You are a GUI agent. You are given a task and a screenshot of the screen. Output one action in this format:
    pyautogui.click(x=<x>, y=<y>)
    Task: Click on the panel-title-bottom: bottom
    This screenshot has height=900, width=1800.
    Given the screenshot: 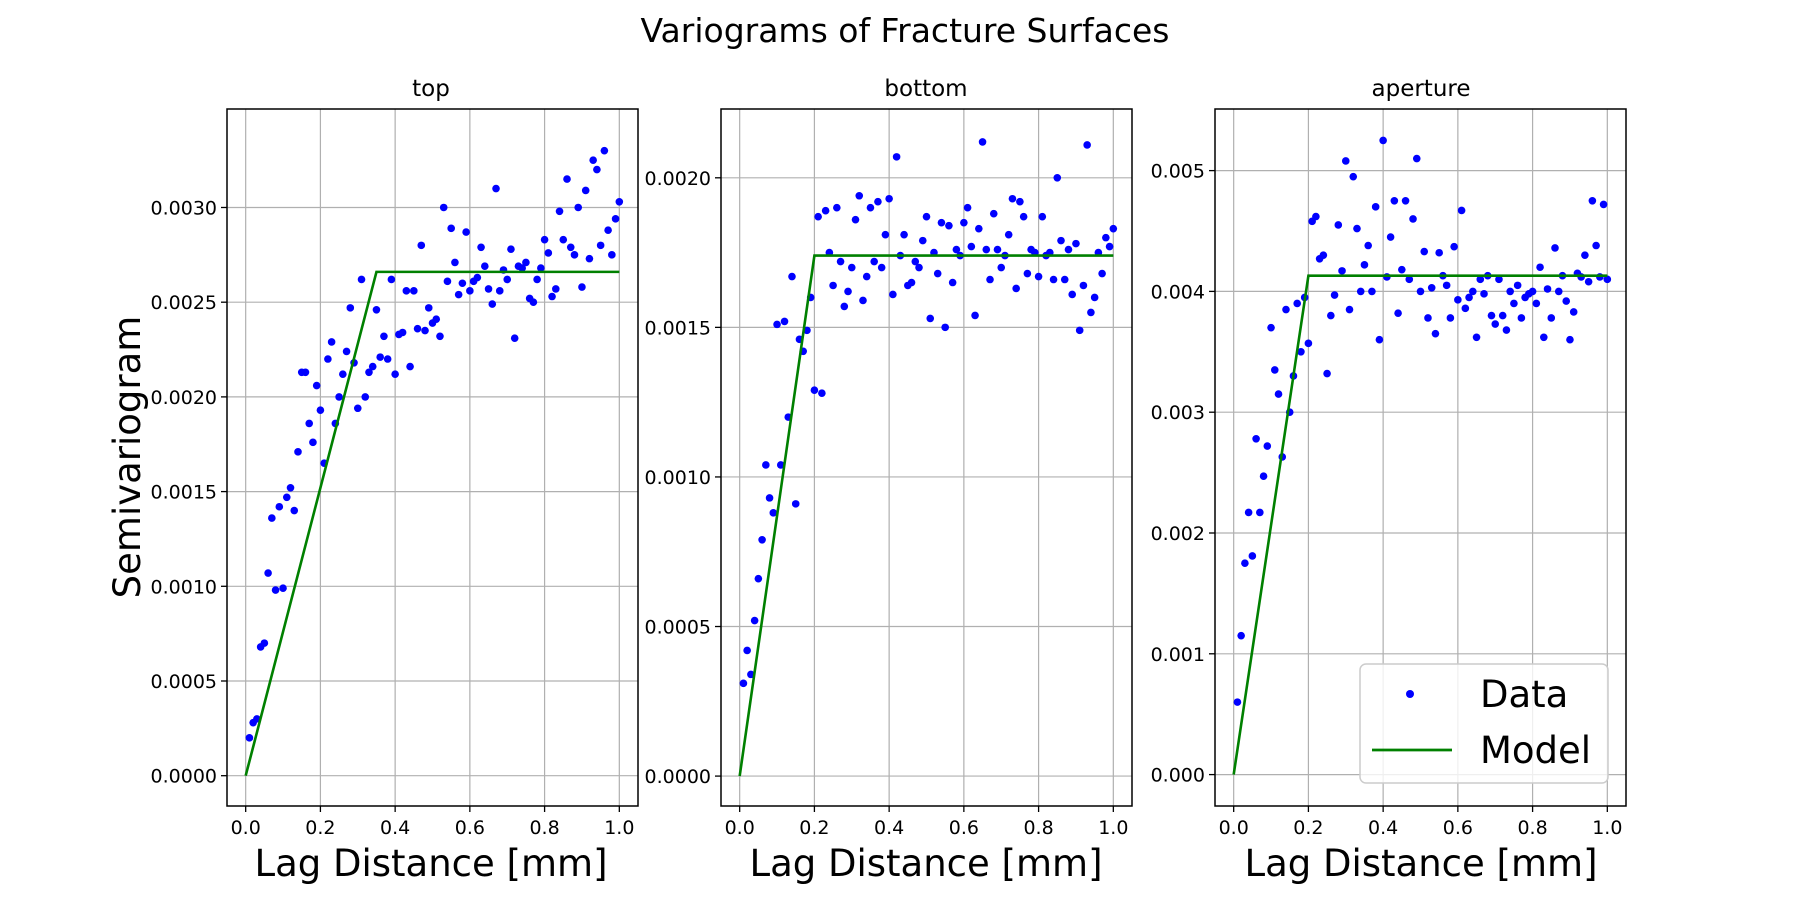 What is the action you would take?
    pyautogui.click(x=925, y=89)
    